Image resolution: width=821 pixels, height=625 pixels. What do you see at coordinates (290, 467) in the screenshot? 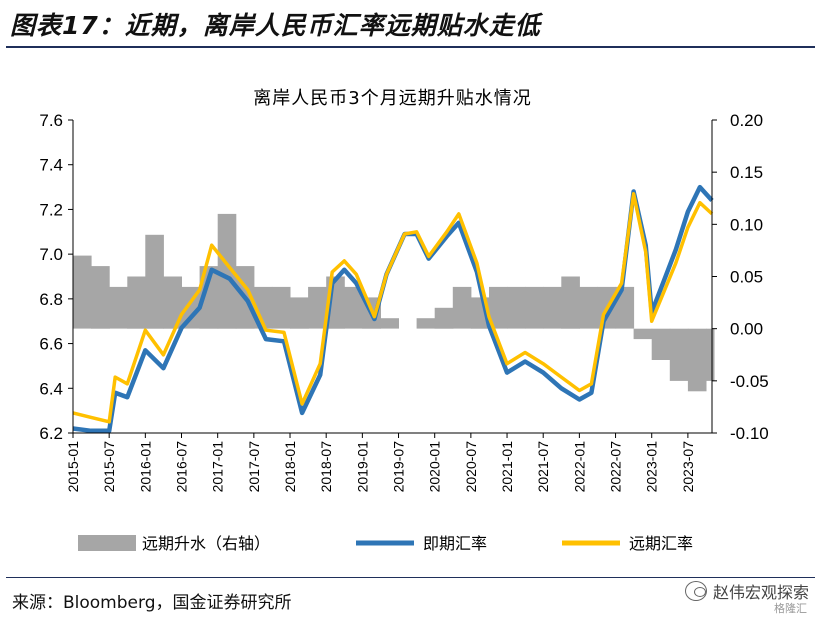
I see `x-tick-label: 2018-01` at bounding box center [290, 467].